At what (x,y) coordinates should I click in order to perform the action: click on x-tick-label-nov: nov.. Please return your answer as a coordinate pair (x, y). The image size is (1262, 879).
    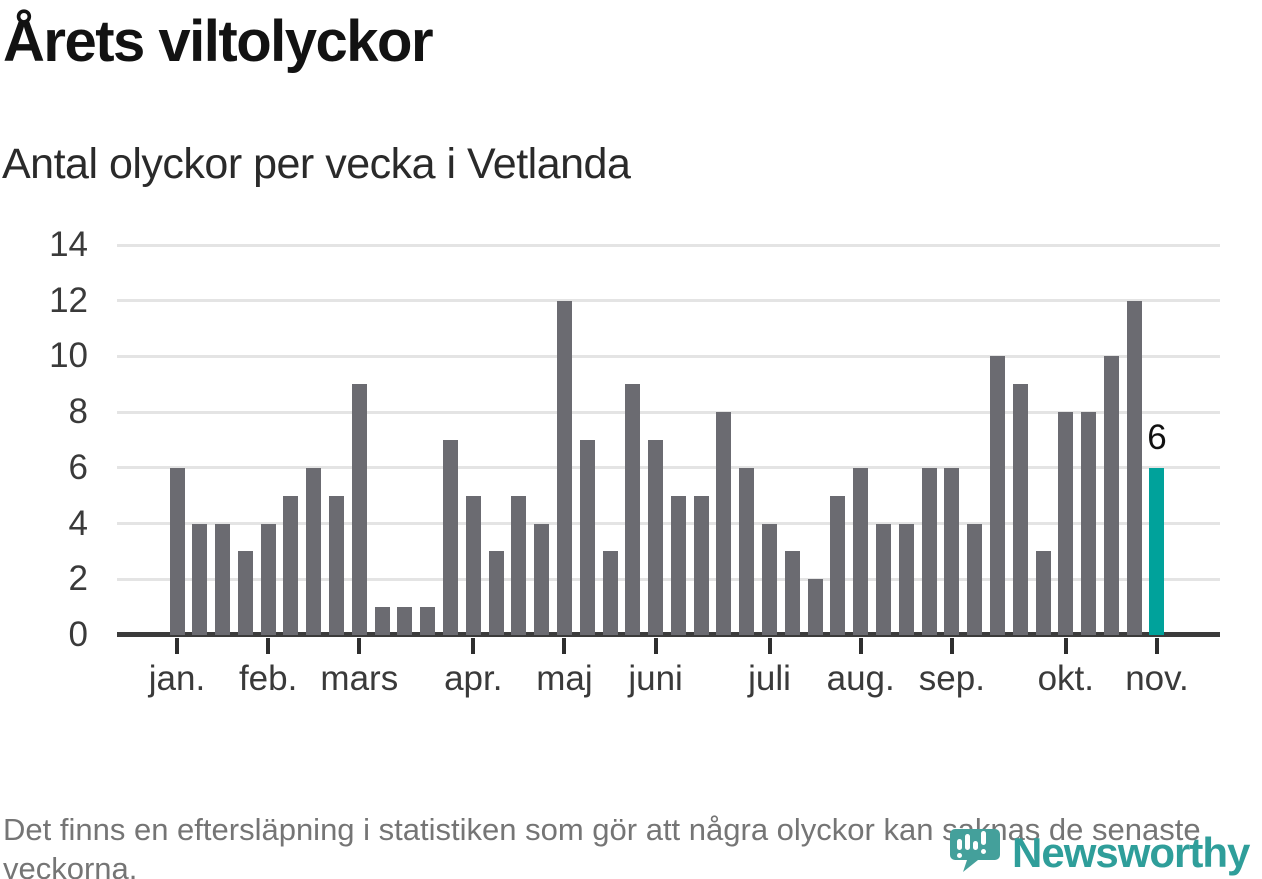
    Looking at the image, I should click on (1157, 678).